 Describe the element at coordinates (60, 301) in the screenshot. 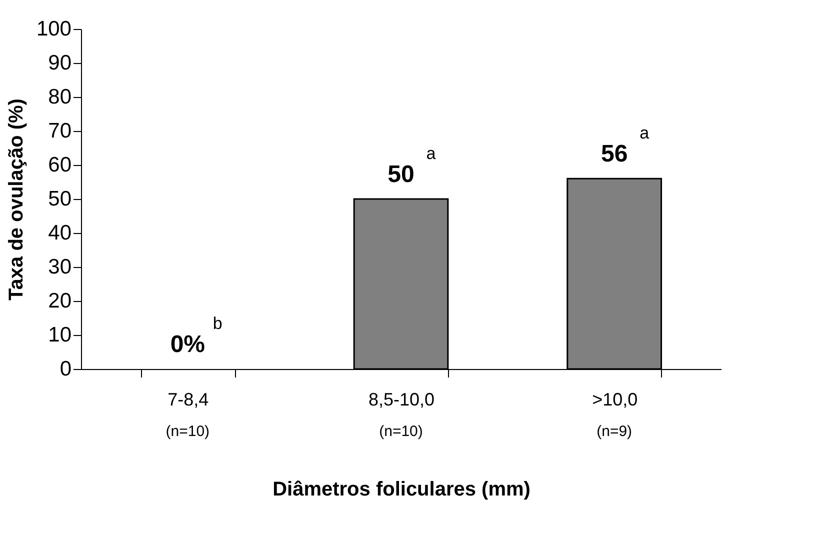

I see `y-tick-label: 20` at that location.